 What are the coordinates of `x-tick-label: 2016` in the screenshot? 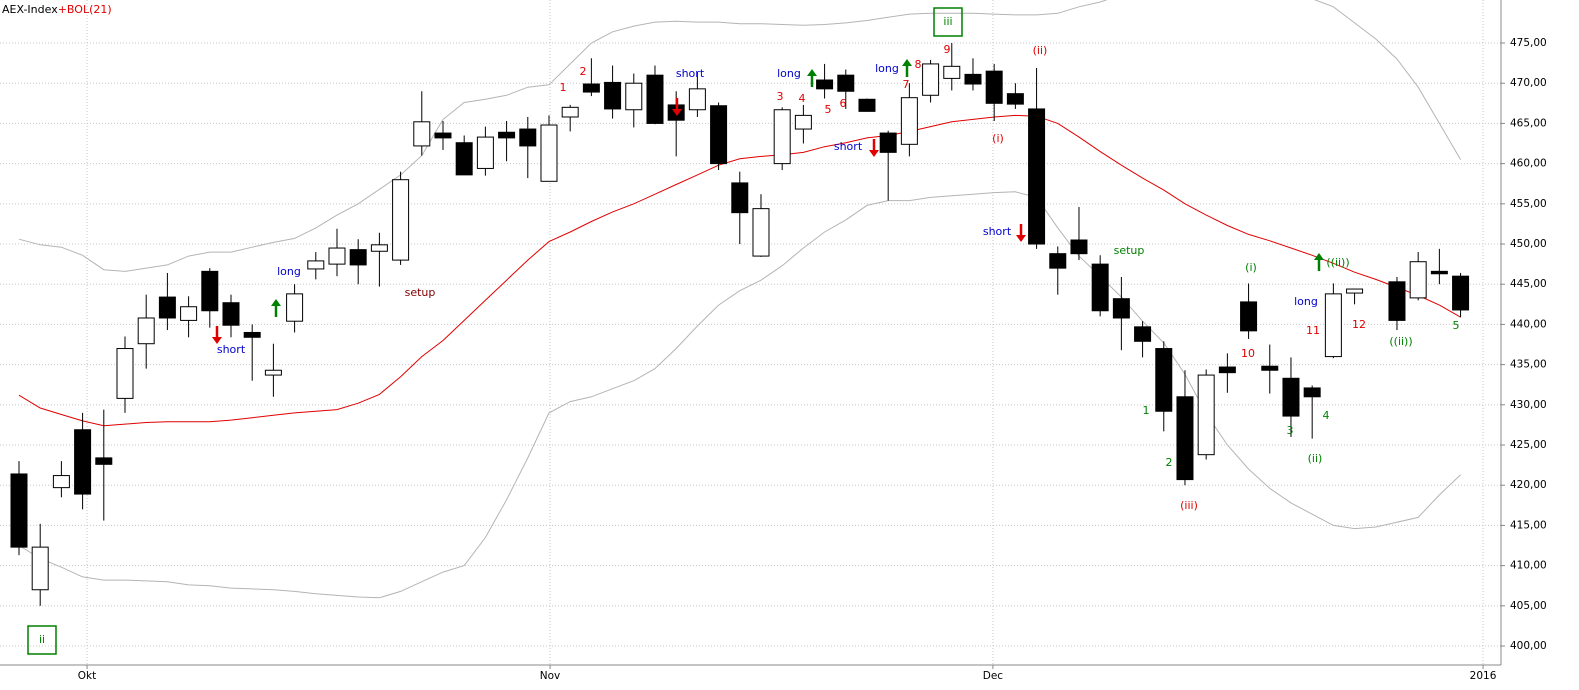 It's located at (1483, 676).